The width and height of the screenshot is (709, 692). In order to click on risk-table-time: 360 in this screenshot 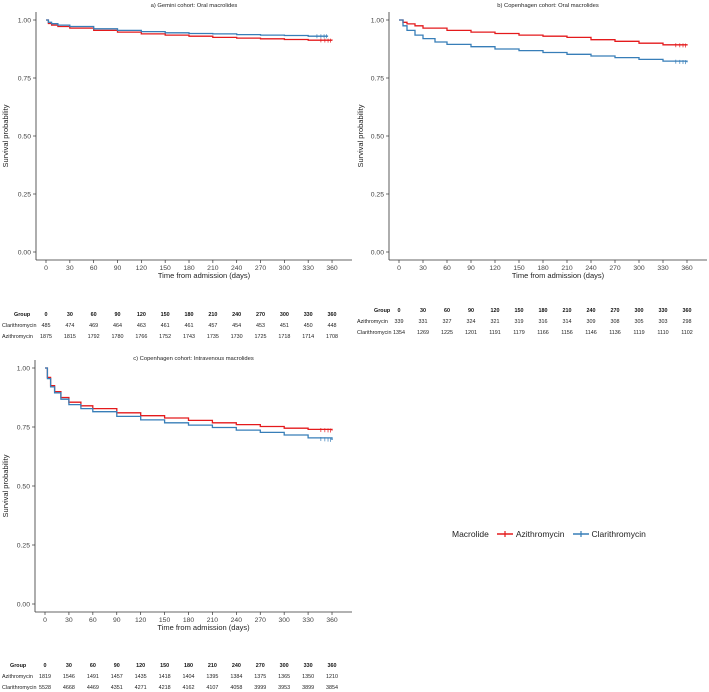, I will do `click(687, 311)`.